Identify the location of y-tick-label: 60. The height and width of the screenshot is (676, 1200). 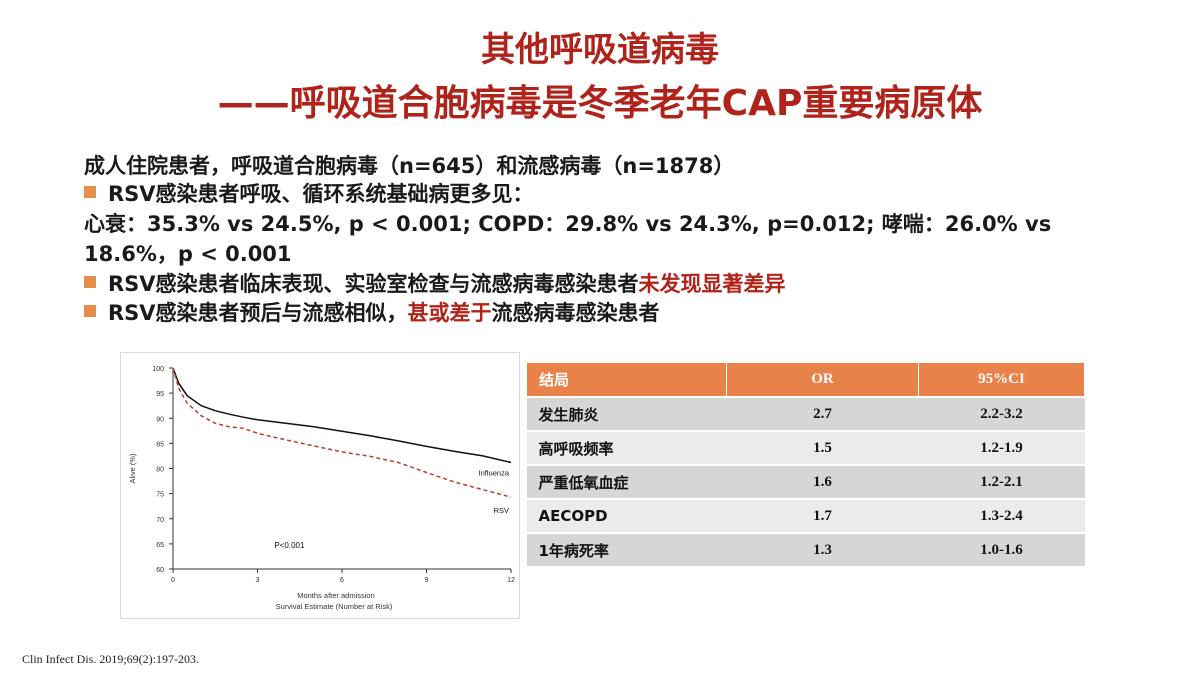
(160, 570).